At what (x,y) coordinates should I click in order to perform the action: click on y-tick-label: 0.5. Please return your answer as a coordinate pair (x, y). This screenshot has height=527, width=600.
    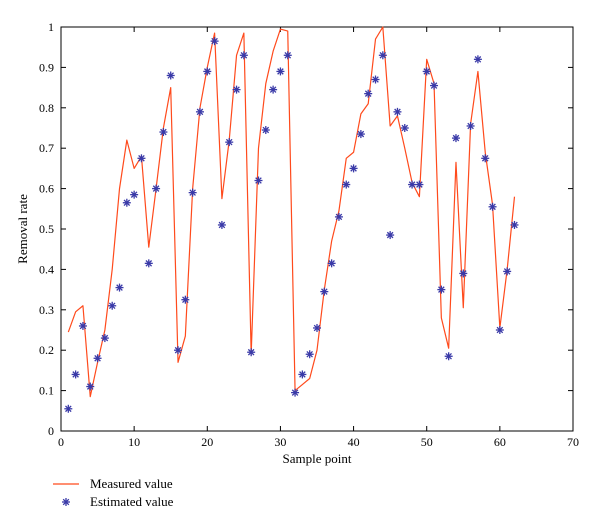
    Looking at the image, I should click on (46, 229).